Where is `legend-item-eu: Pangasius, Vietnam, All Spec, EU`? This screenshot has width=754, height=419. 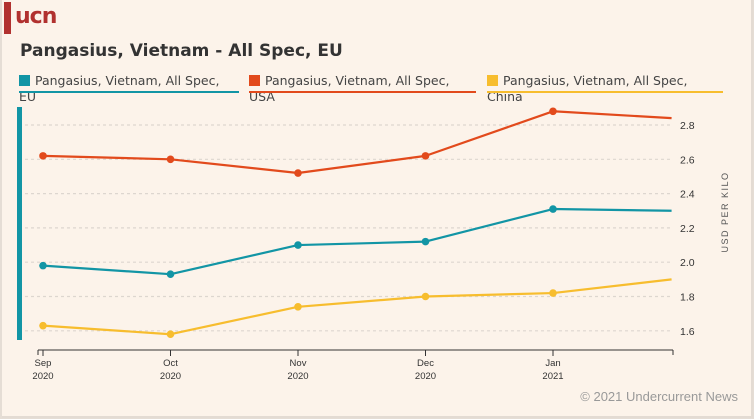
legend-item-eu: Pangasius, Vietnam, All Spec, EU is located at coordinates (129, 88).